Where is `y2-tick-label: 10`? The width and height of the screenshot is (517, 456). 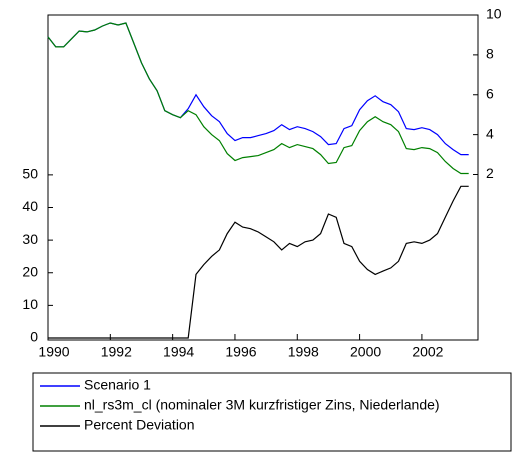
y2-tick-label: 10 is located at coordinates (494, 14).